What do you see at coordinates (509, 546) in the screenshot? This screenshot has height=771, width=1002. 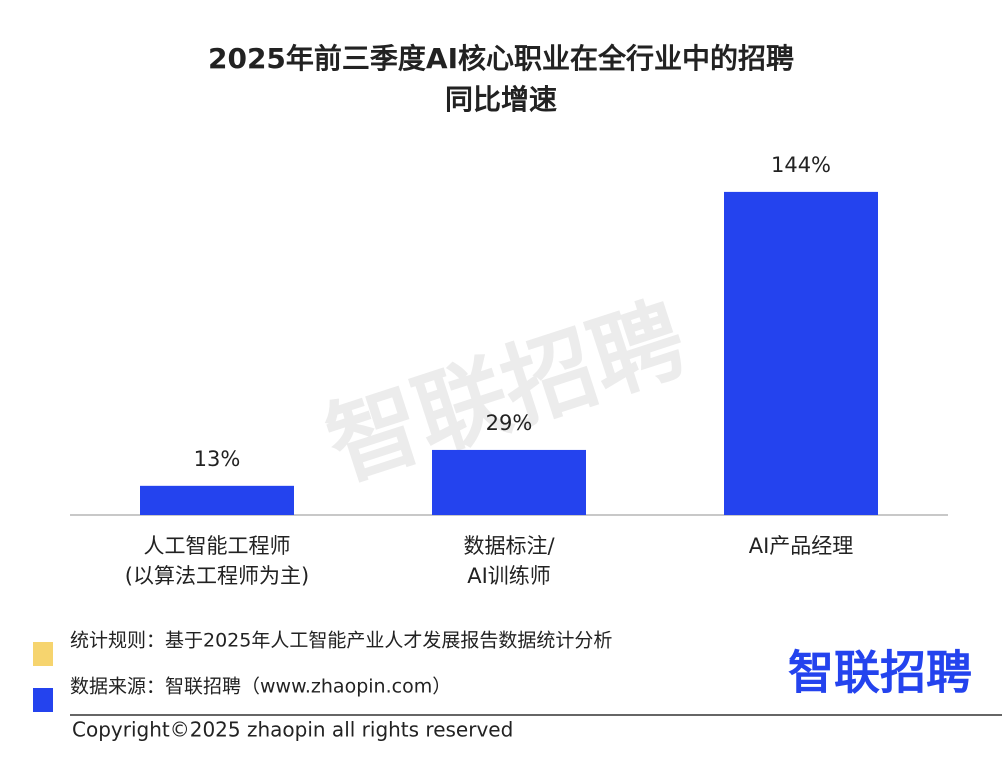 I see `x-tick-label: 数据标注/` at bounding box center [509, 546].